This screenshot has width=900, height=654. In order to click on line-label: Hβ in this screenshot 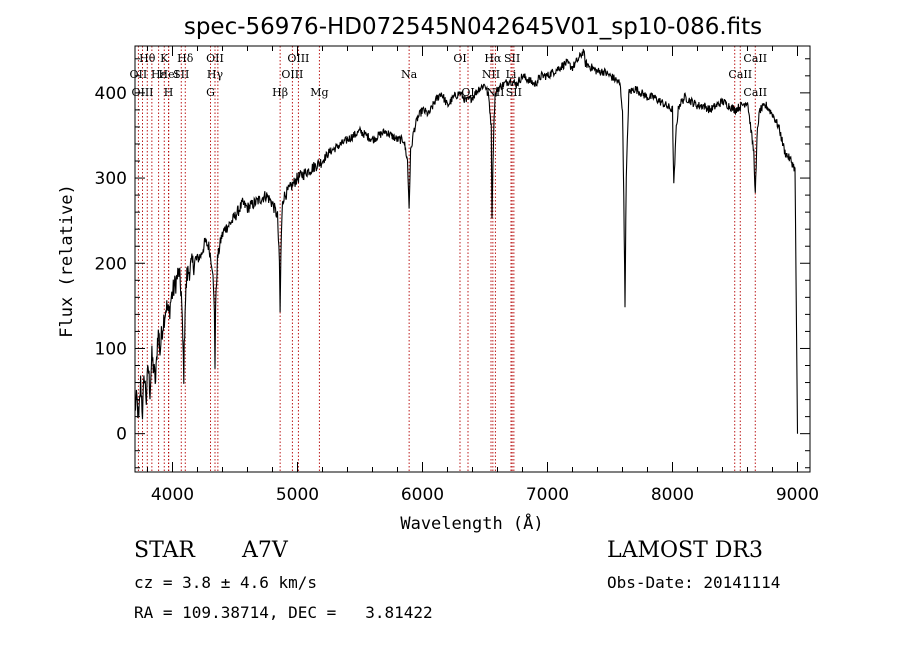, I will do `click(280, 92)`.